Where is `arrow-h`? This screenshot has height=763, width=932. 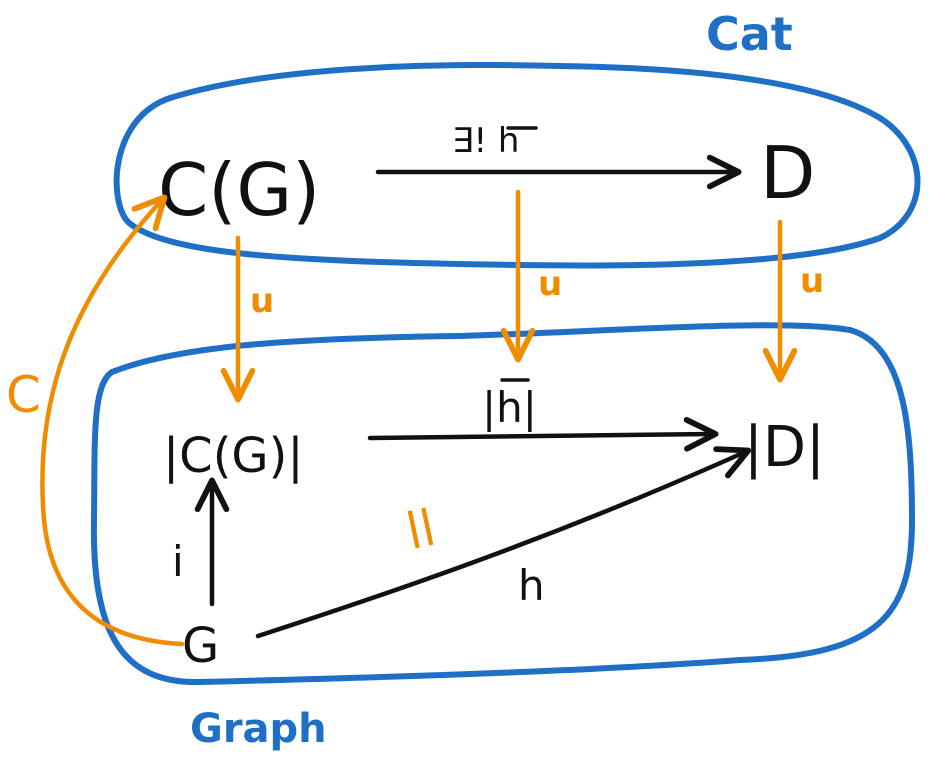 arrow-h is located at coordinates (503, 542).